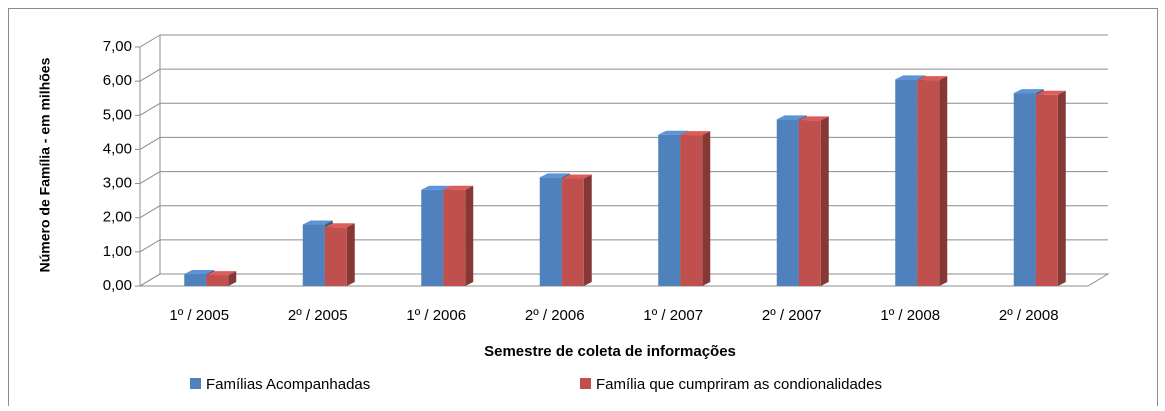 This screenshot has height=411, width=1165. What do you see at coordinates (117, 183) in the screenshot?
I see `y-tick-label: 3,00` at bounding box center [117, 183].